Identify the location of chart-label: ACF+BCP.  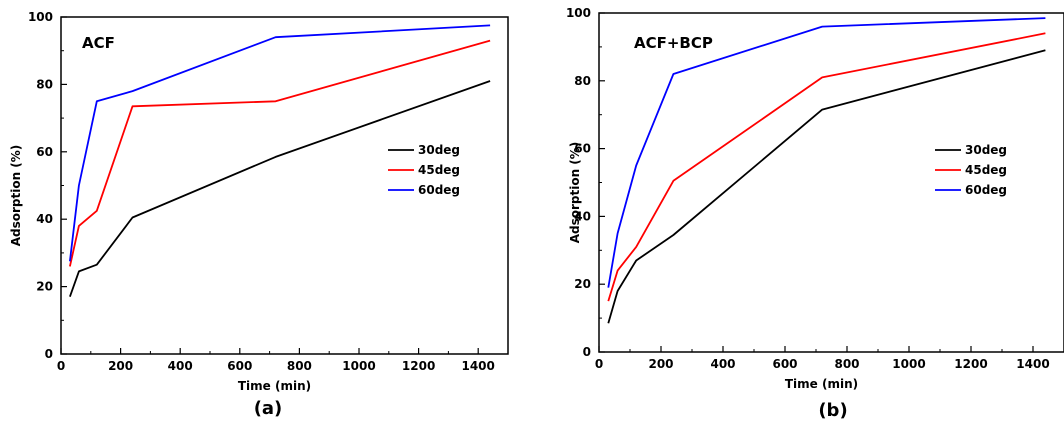
(673, 43).